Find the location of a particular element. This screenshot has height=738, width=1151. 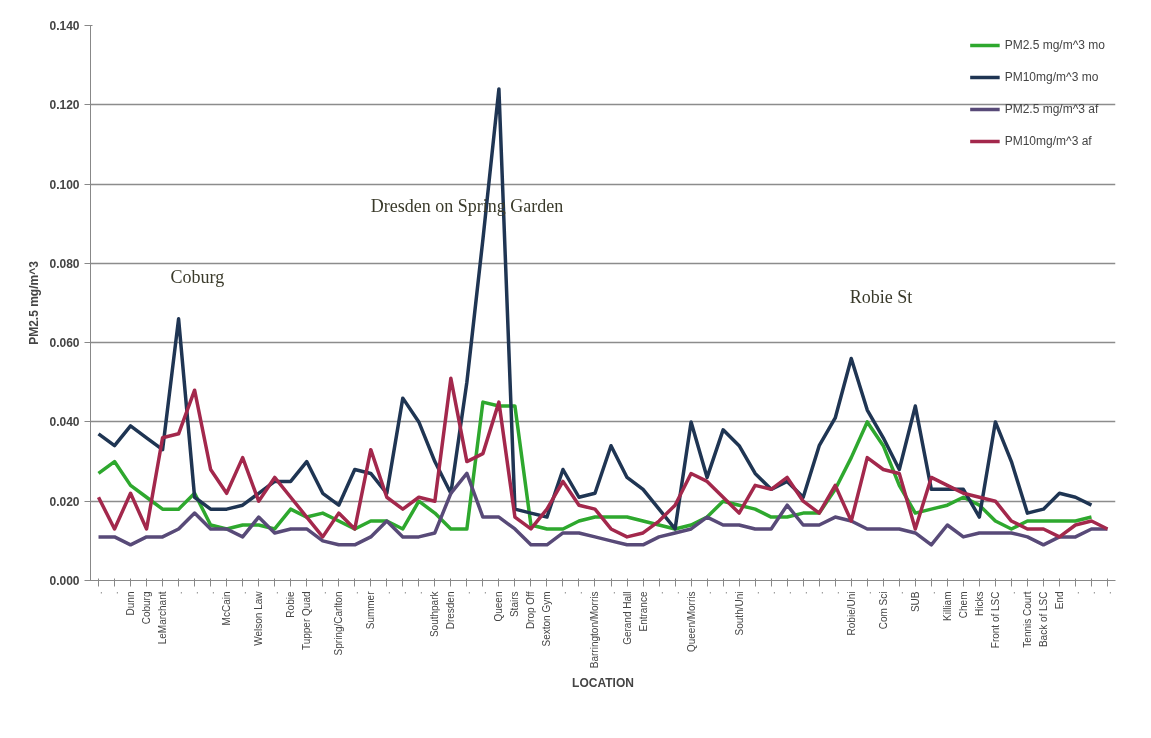

x-tick-label: Stairs is located at coordinates (515, 604).